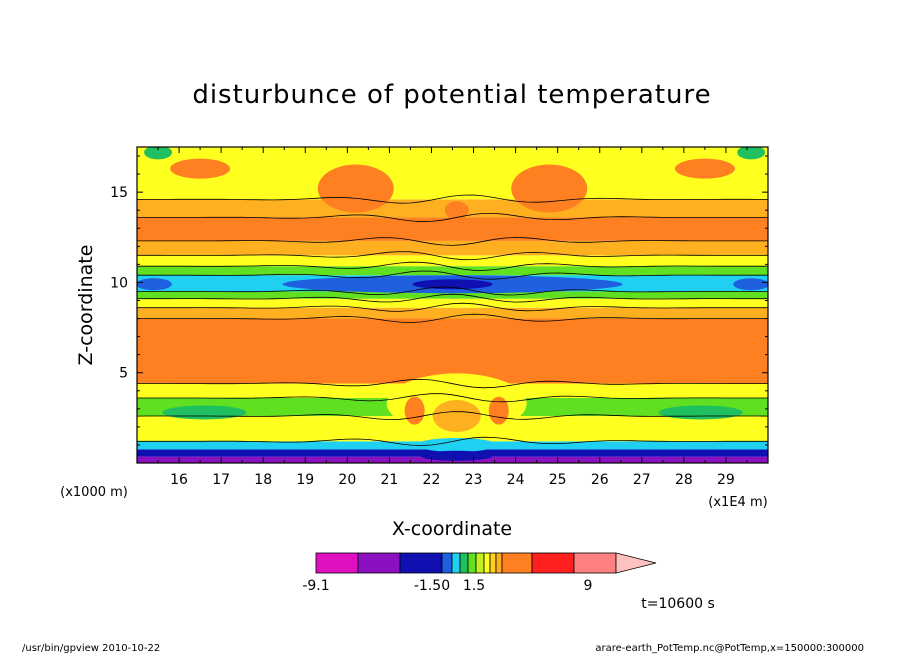 This screenshot has height=654, width=904. I want to click on x-tick-label: 16, so click(179, 480).